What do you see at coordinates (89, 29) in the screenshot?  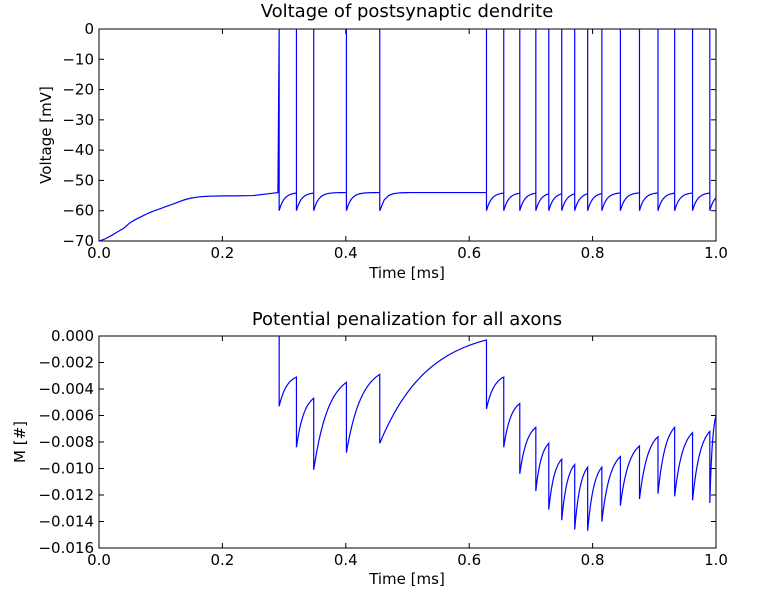 I see `y-tick-label: 0` at bounding box center [89, 29].